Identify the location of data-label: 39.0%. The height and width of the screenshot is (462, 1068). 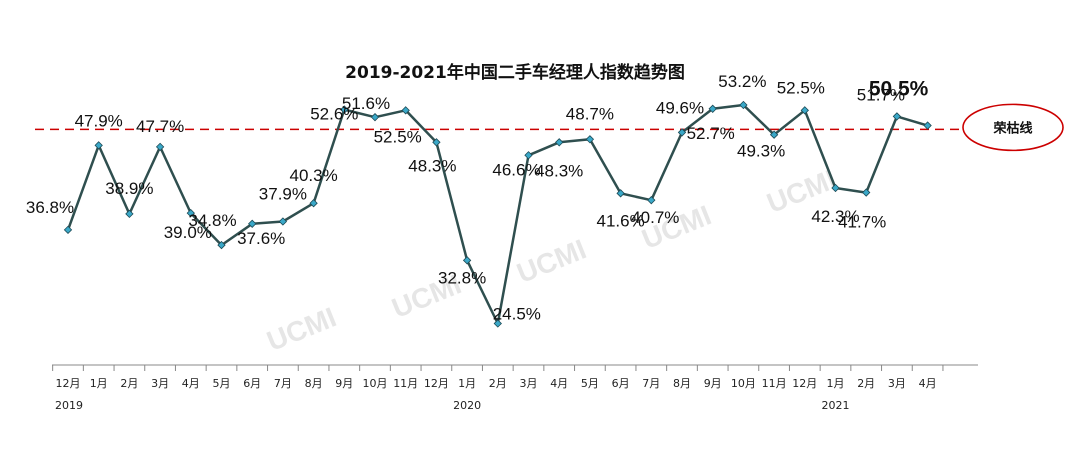
(188, 232).